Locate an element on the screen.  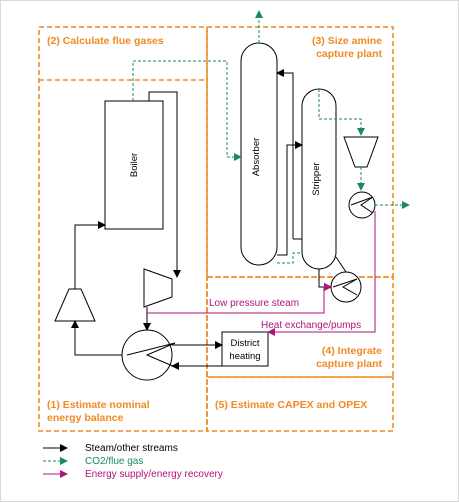
condenser-coil is located at coordinates (151, 355).